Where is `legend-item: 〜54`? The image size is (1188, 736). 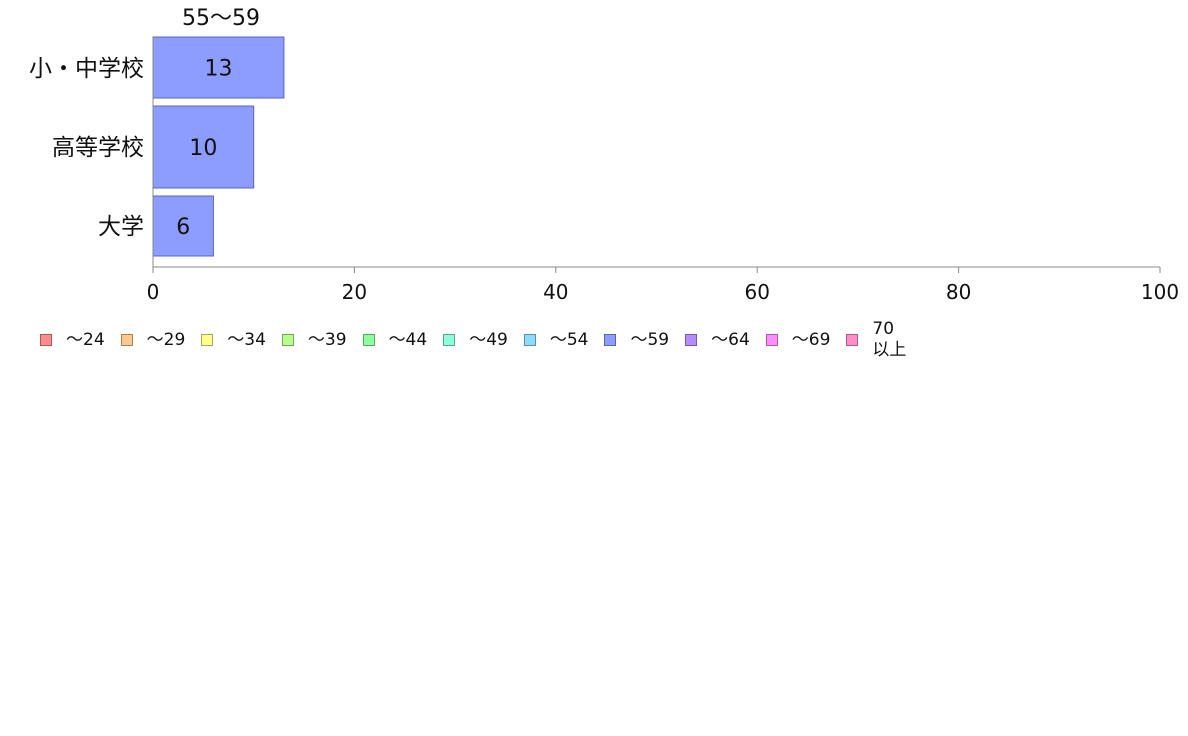
legend-item: 〜54 is located at coordinates (556, 340).